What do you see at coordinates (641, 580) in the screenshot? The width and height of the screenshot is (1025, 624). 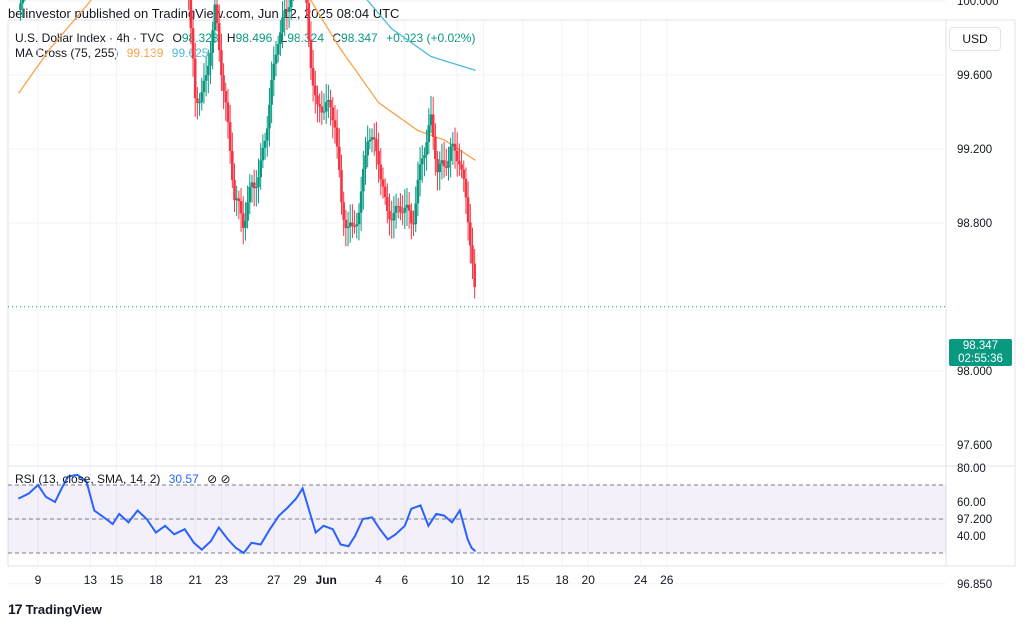 I see `time-tick-label: 24` at bounding box center [641, 580].